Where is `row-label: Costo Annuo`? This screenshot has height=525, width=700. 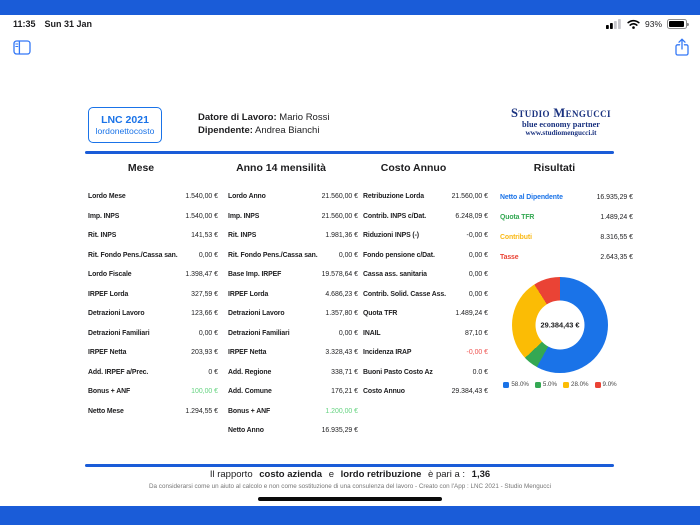 row-label: Costo Annuo is located at coordinates (384, 392).